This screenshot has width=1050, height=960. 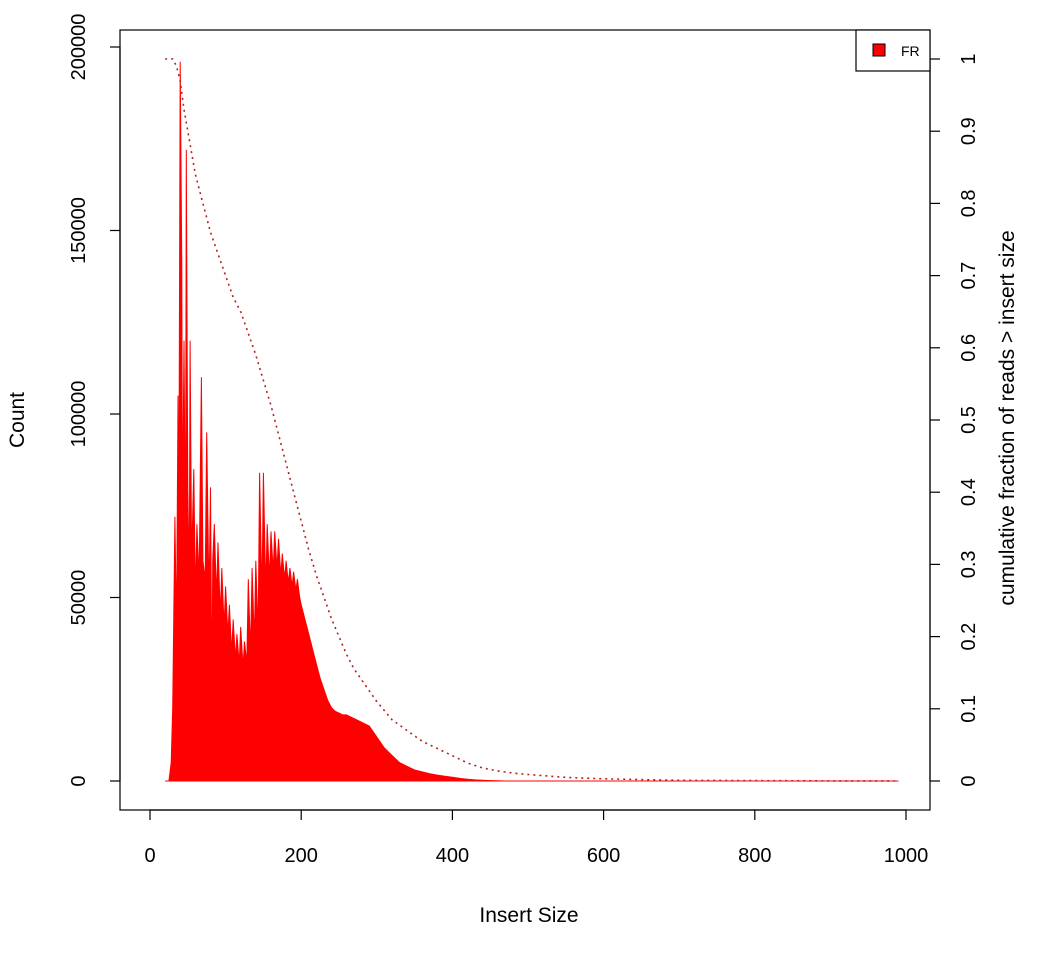 I want to click on y2-tick-label: 0.1, so click(x=969, y=709).